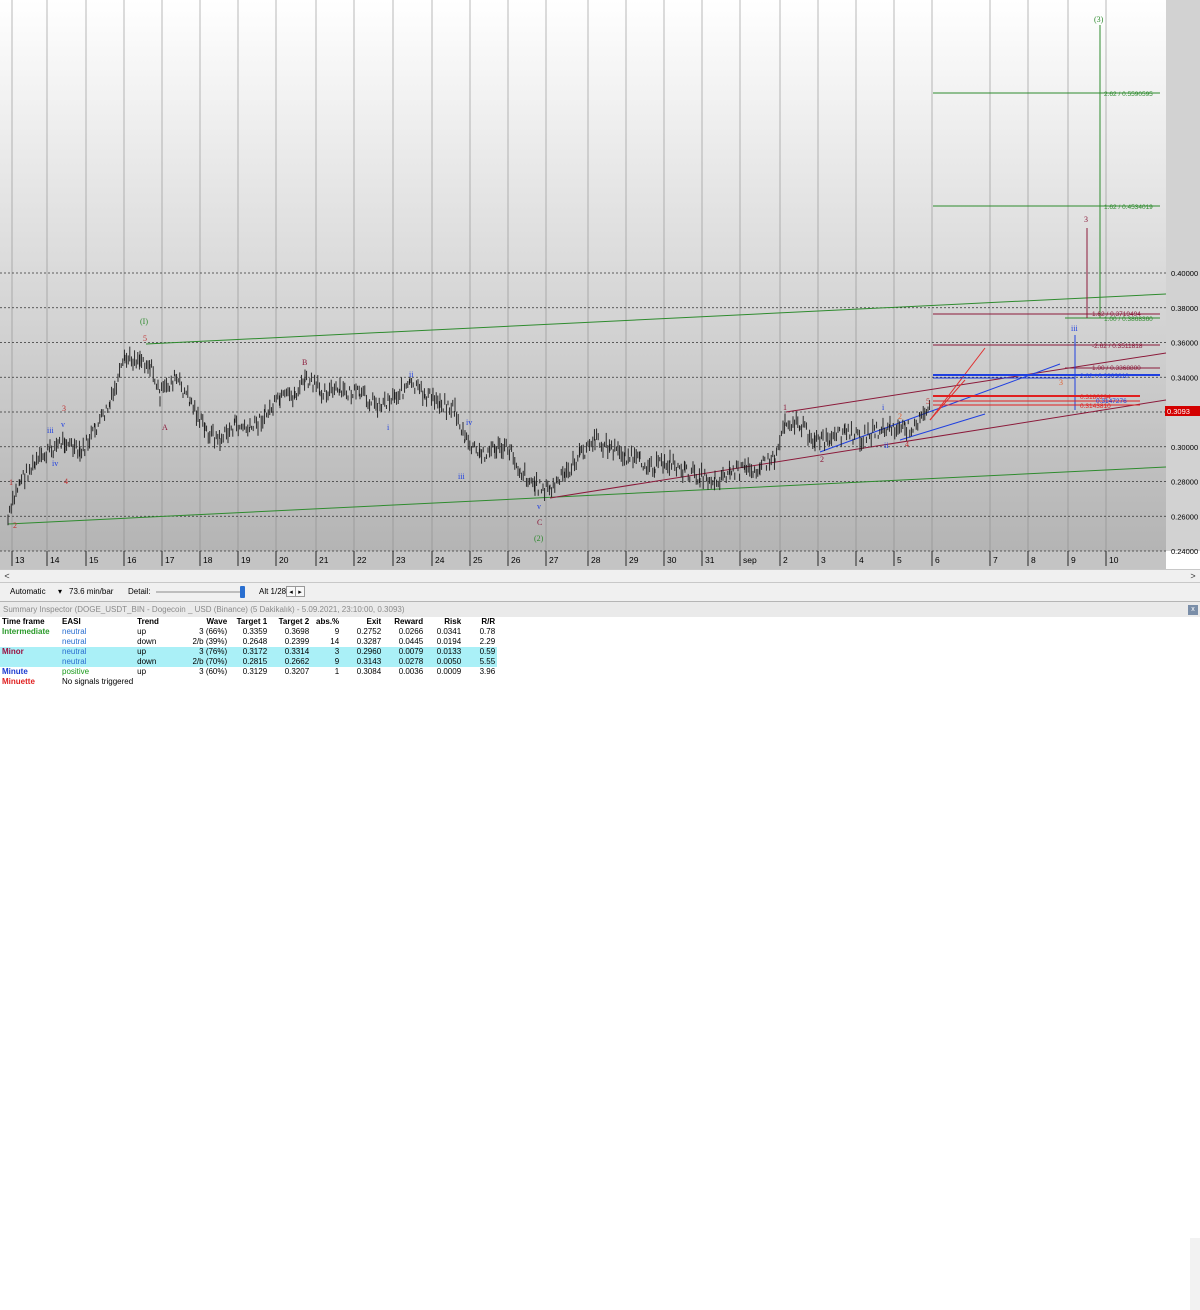 This screenshot has height=1310, width=1200. What do you see at coordinates (200, 592) in the screenshot?
I see `detail-slider-track` at bounding box center [200, 592].